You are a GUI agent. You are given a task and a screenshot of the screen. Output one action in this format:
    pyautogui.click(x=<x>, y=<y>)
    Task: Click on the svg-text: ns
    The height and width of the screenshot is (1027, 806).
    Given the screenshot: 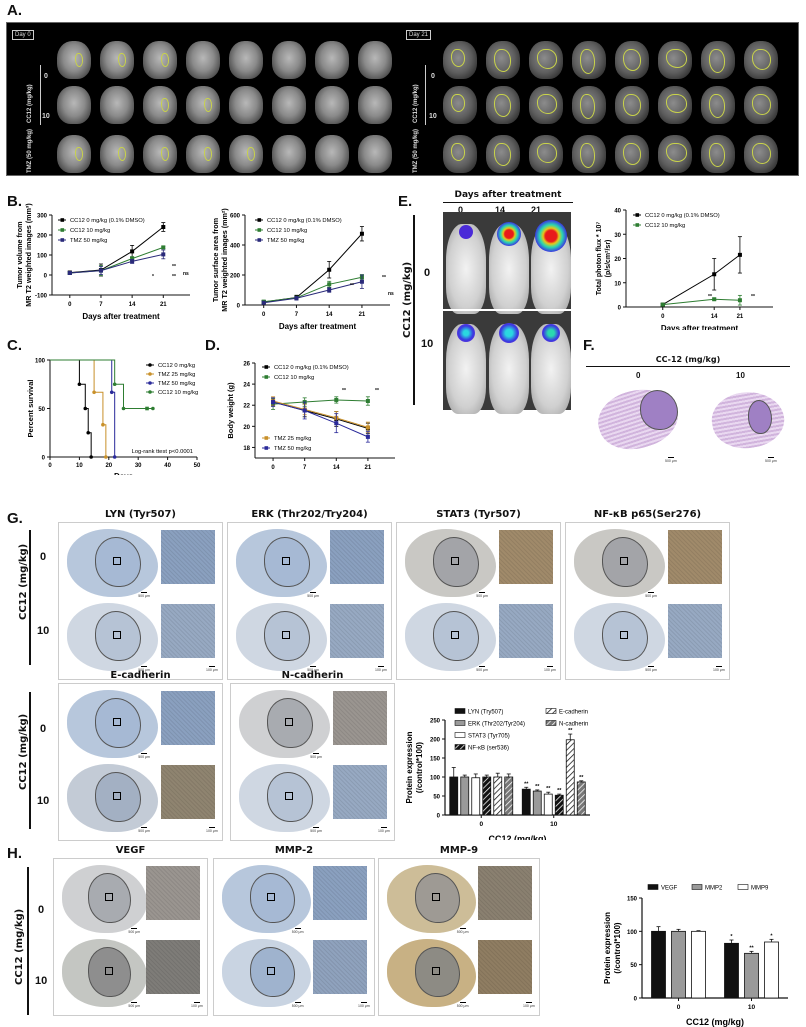 What is the action you would take?
    pyautogui.click(x=391, y=294)
    